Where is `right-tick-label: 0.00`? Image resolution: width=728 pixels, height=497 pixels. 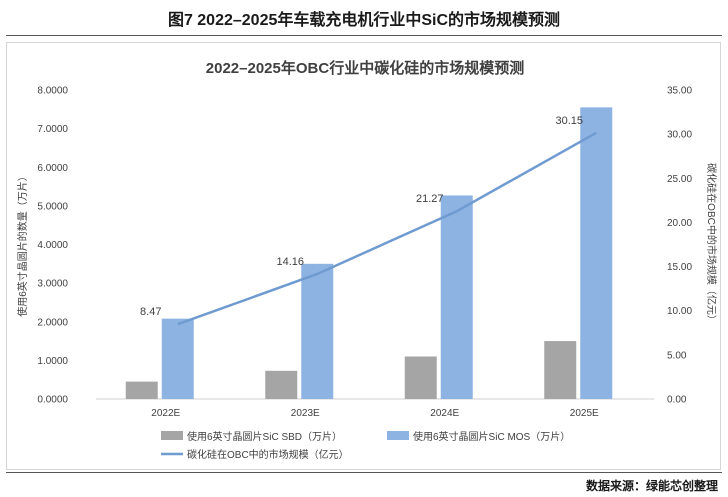 right-tick-label: 0.00 is located at coordinates (677, 400).